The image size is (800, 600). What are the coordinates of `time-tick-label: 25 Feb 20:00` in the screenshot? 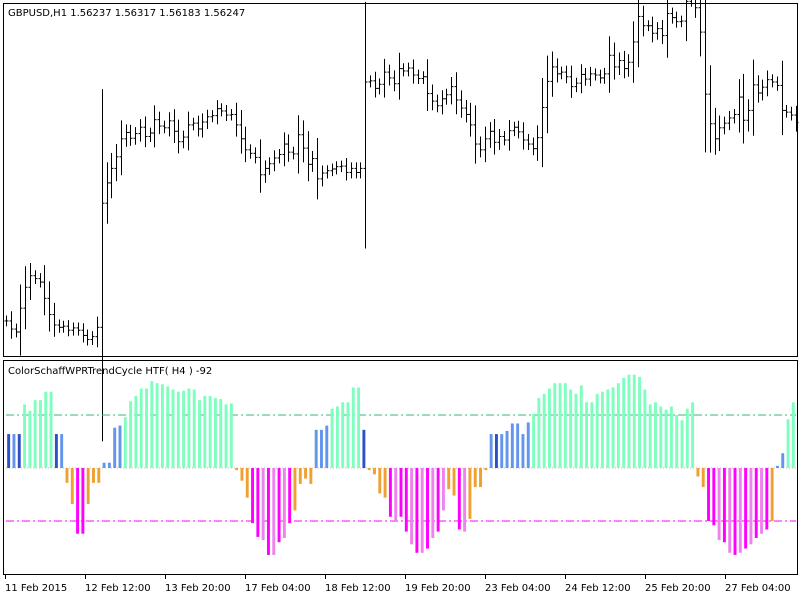 It's located at (678, 588).